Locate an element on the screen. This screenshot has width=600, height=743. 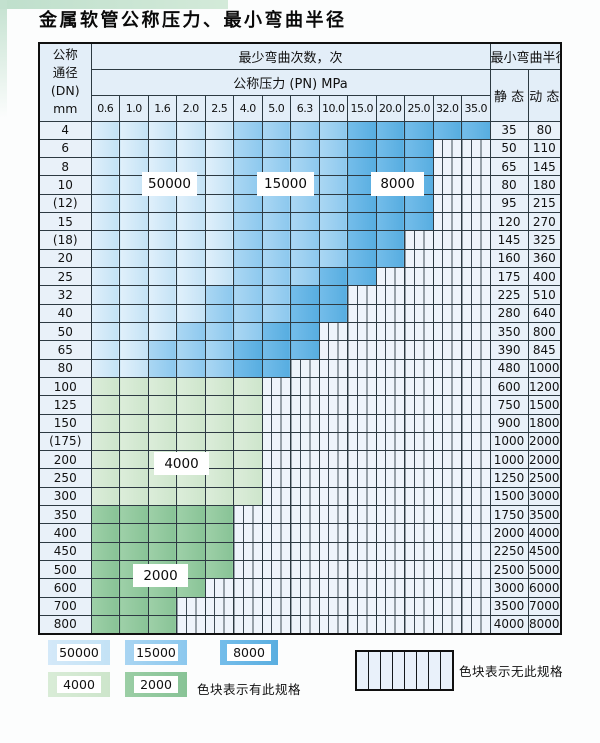
cycle-label-15000: 15000 is located at coordinates (285, 184).